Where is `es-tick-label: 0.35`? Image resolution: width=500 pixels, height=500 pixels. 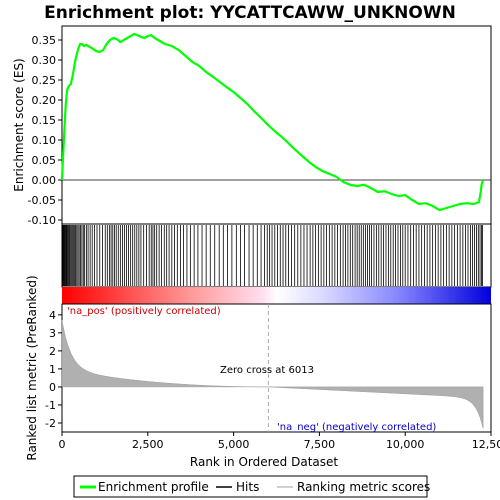
es-tick-label: 0.35 is located at coordinates (44, 40).